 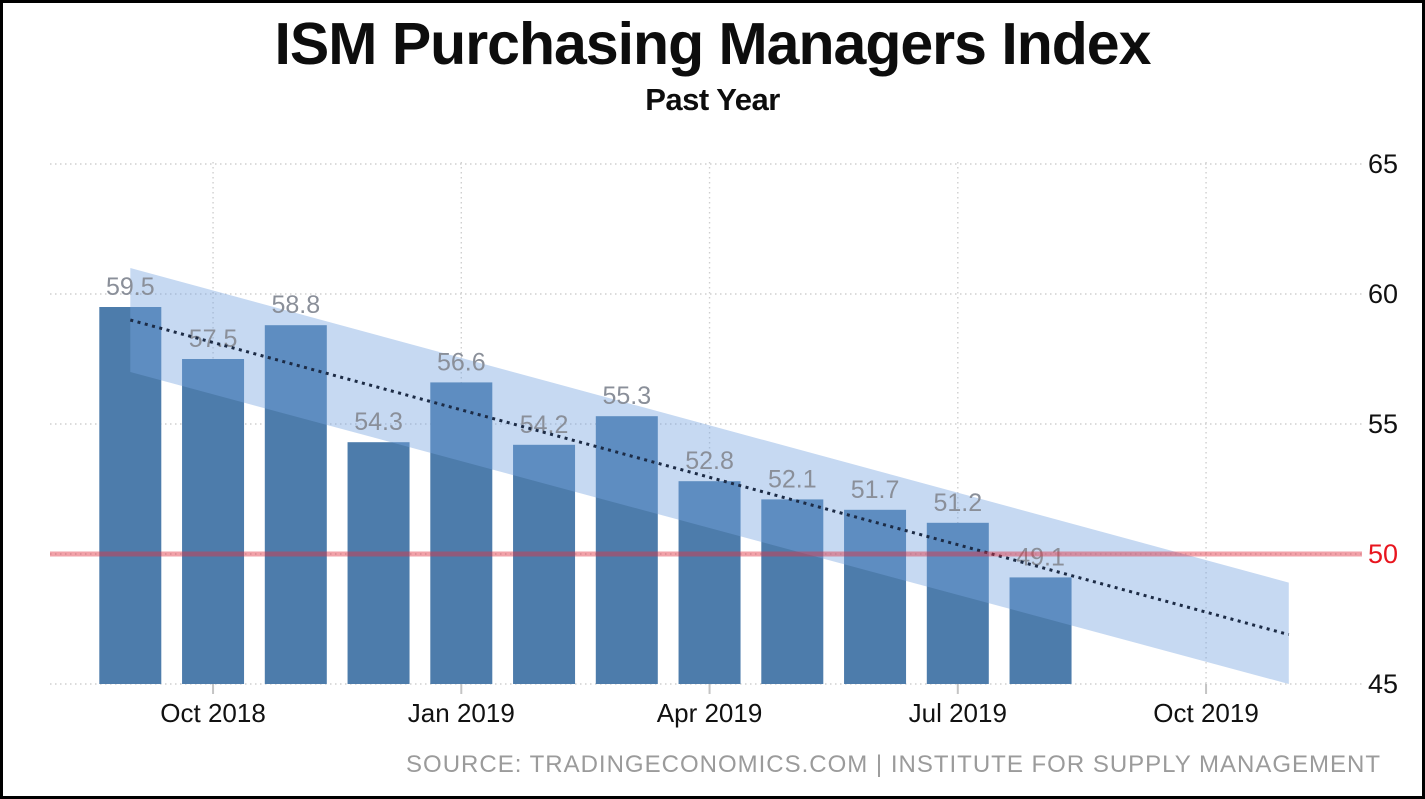 What do you see at coordinates (378, 422) in the screenshot?
I see `bar-value-label: 54.3` at bounding box center [378, 422].